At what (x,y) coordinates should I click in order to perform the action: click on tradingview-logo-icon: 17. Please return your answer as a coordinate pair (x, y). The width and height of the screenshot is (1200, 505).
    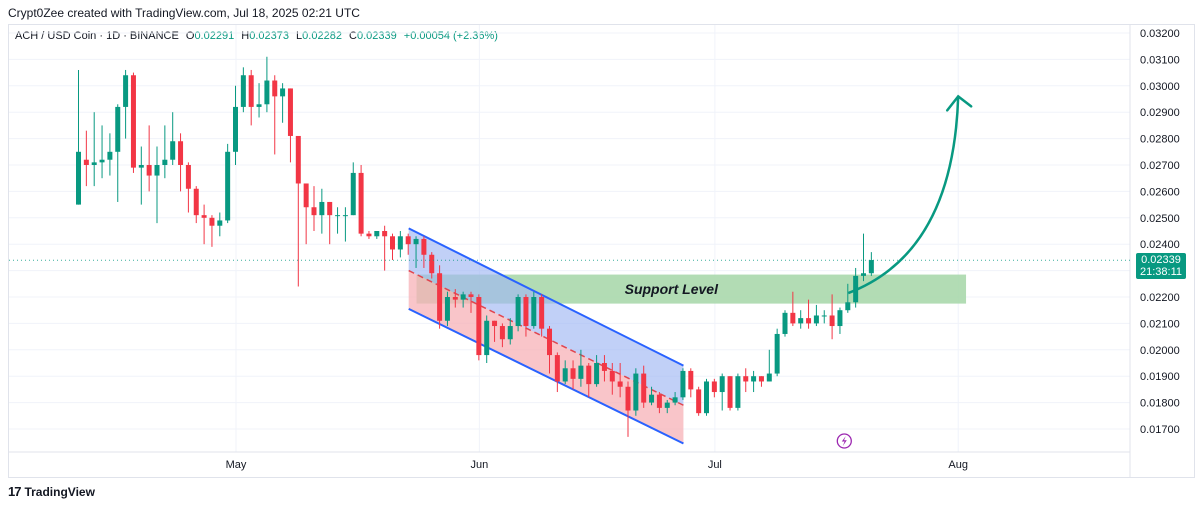
    Looking at the image, I should click on (15, 491).